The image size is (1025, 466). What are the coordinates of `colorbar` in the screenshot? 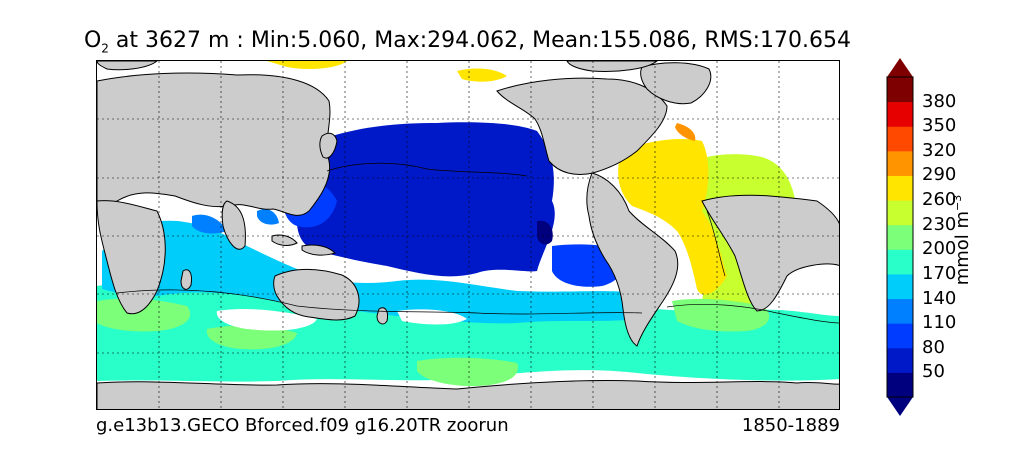 It's located at (900, 237).